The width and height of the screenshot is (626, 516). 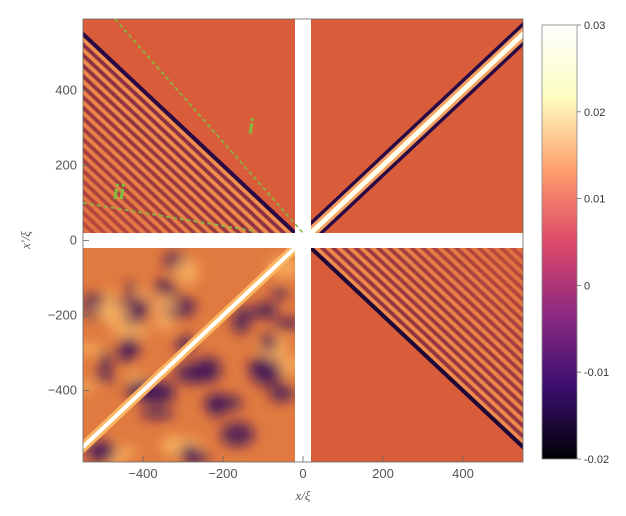 What do you see at coordinates (73, 240) in the screenshot?
I see `y-tick-label: 0` at bounding box center [73, 240].